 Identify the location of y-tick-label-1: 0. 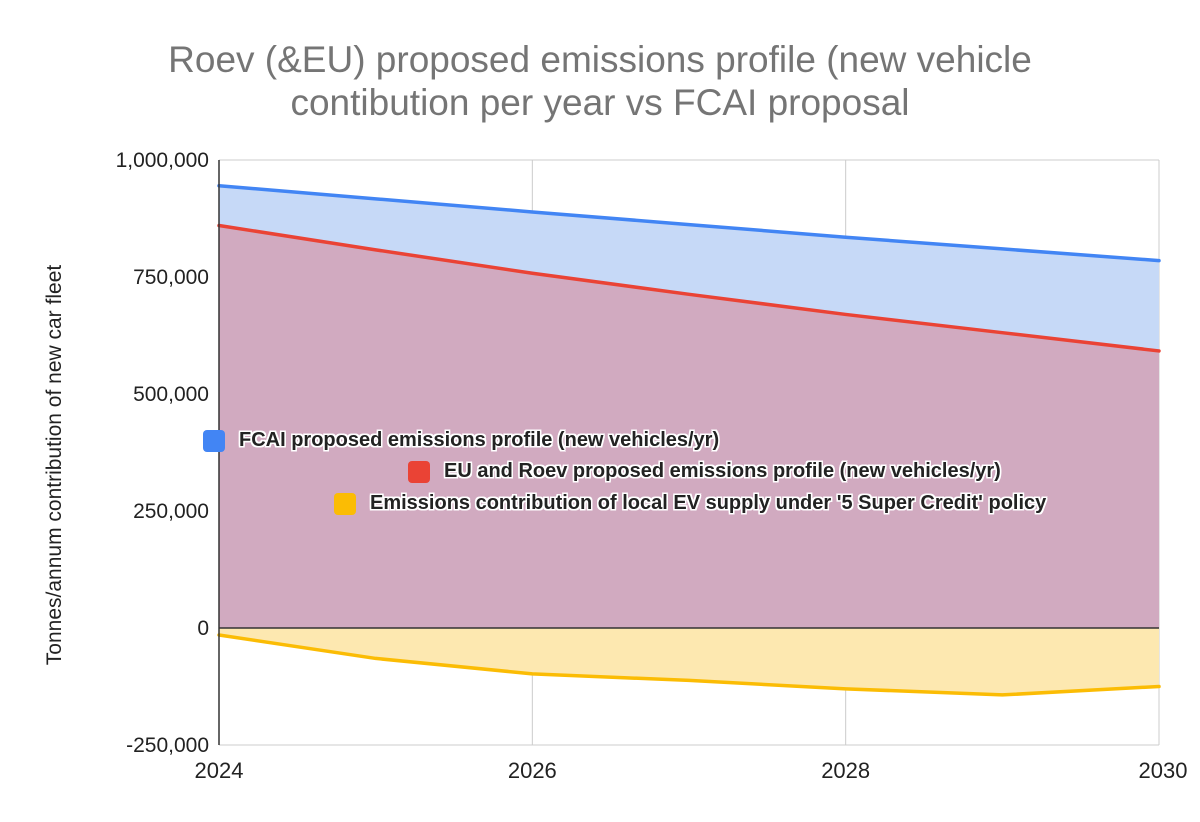
(203, 628).